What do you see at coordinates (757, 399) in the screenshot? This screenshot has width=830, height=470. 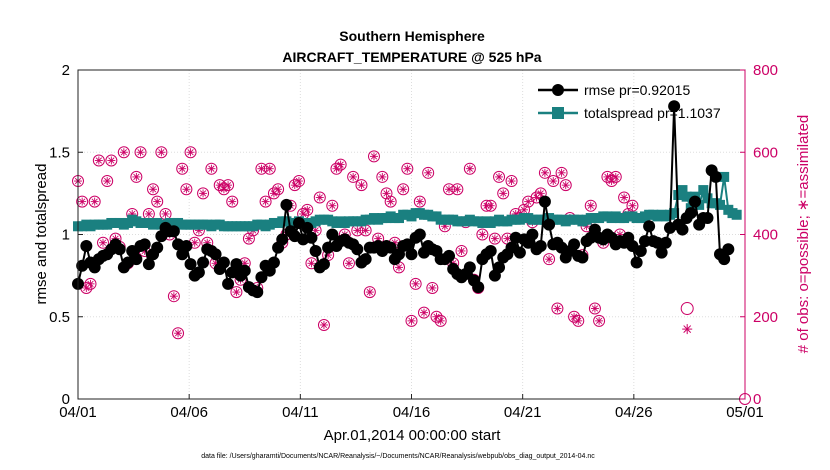 I see `y-right-tick-label: 0` at bounding box center [757, 399].